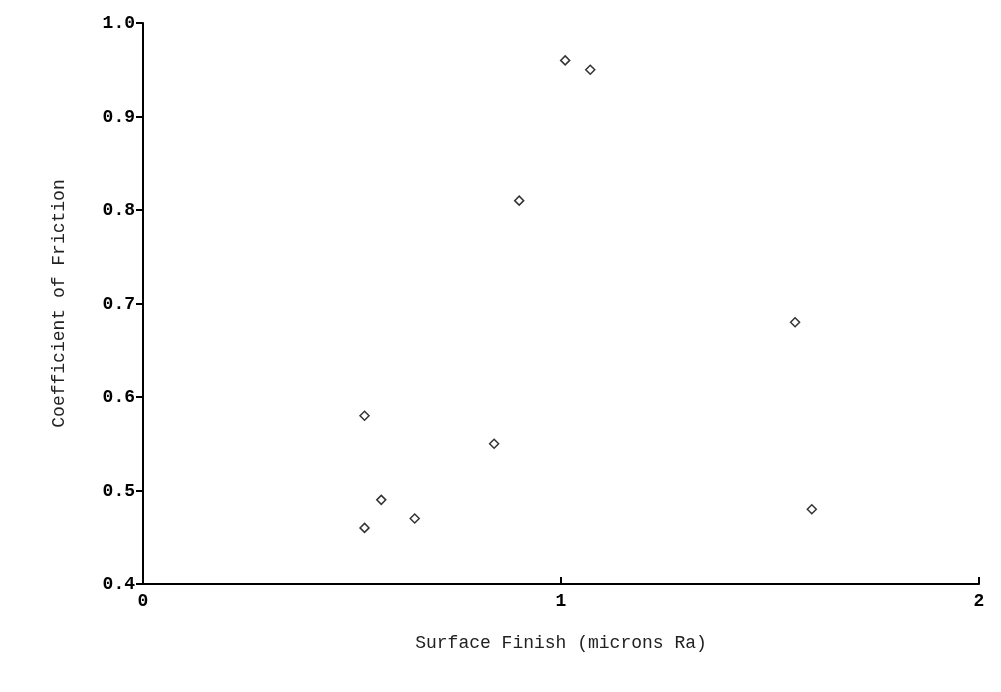  I want to click on y-tick-label: 1.0, so click(118, 23).